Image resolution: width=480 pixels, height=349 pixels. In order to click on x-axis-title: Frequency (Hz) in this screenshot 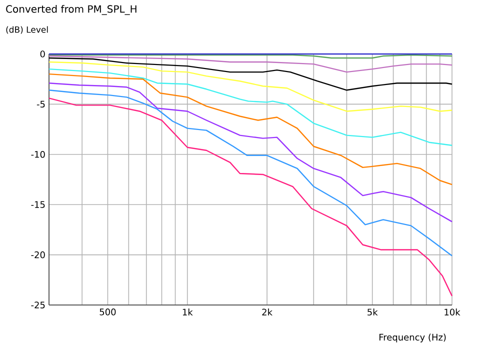, I will do `click(412, 338)`.